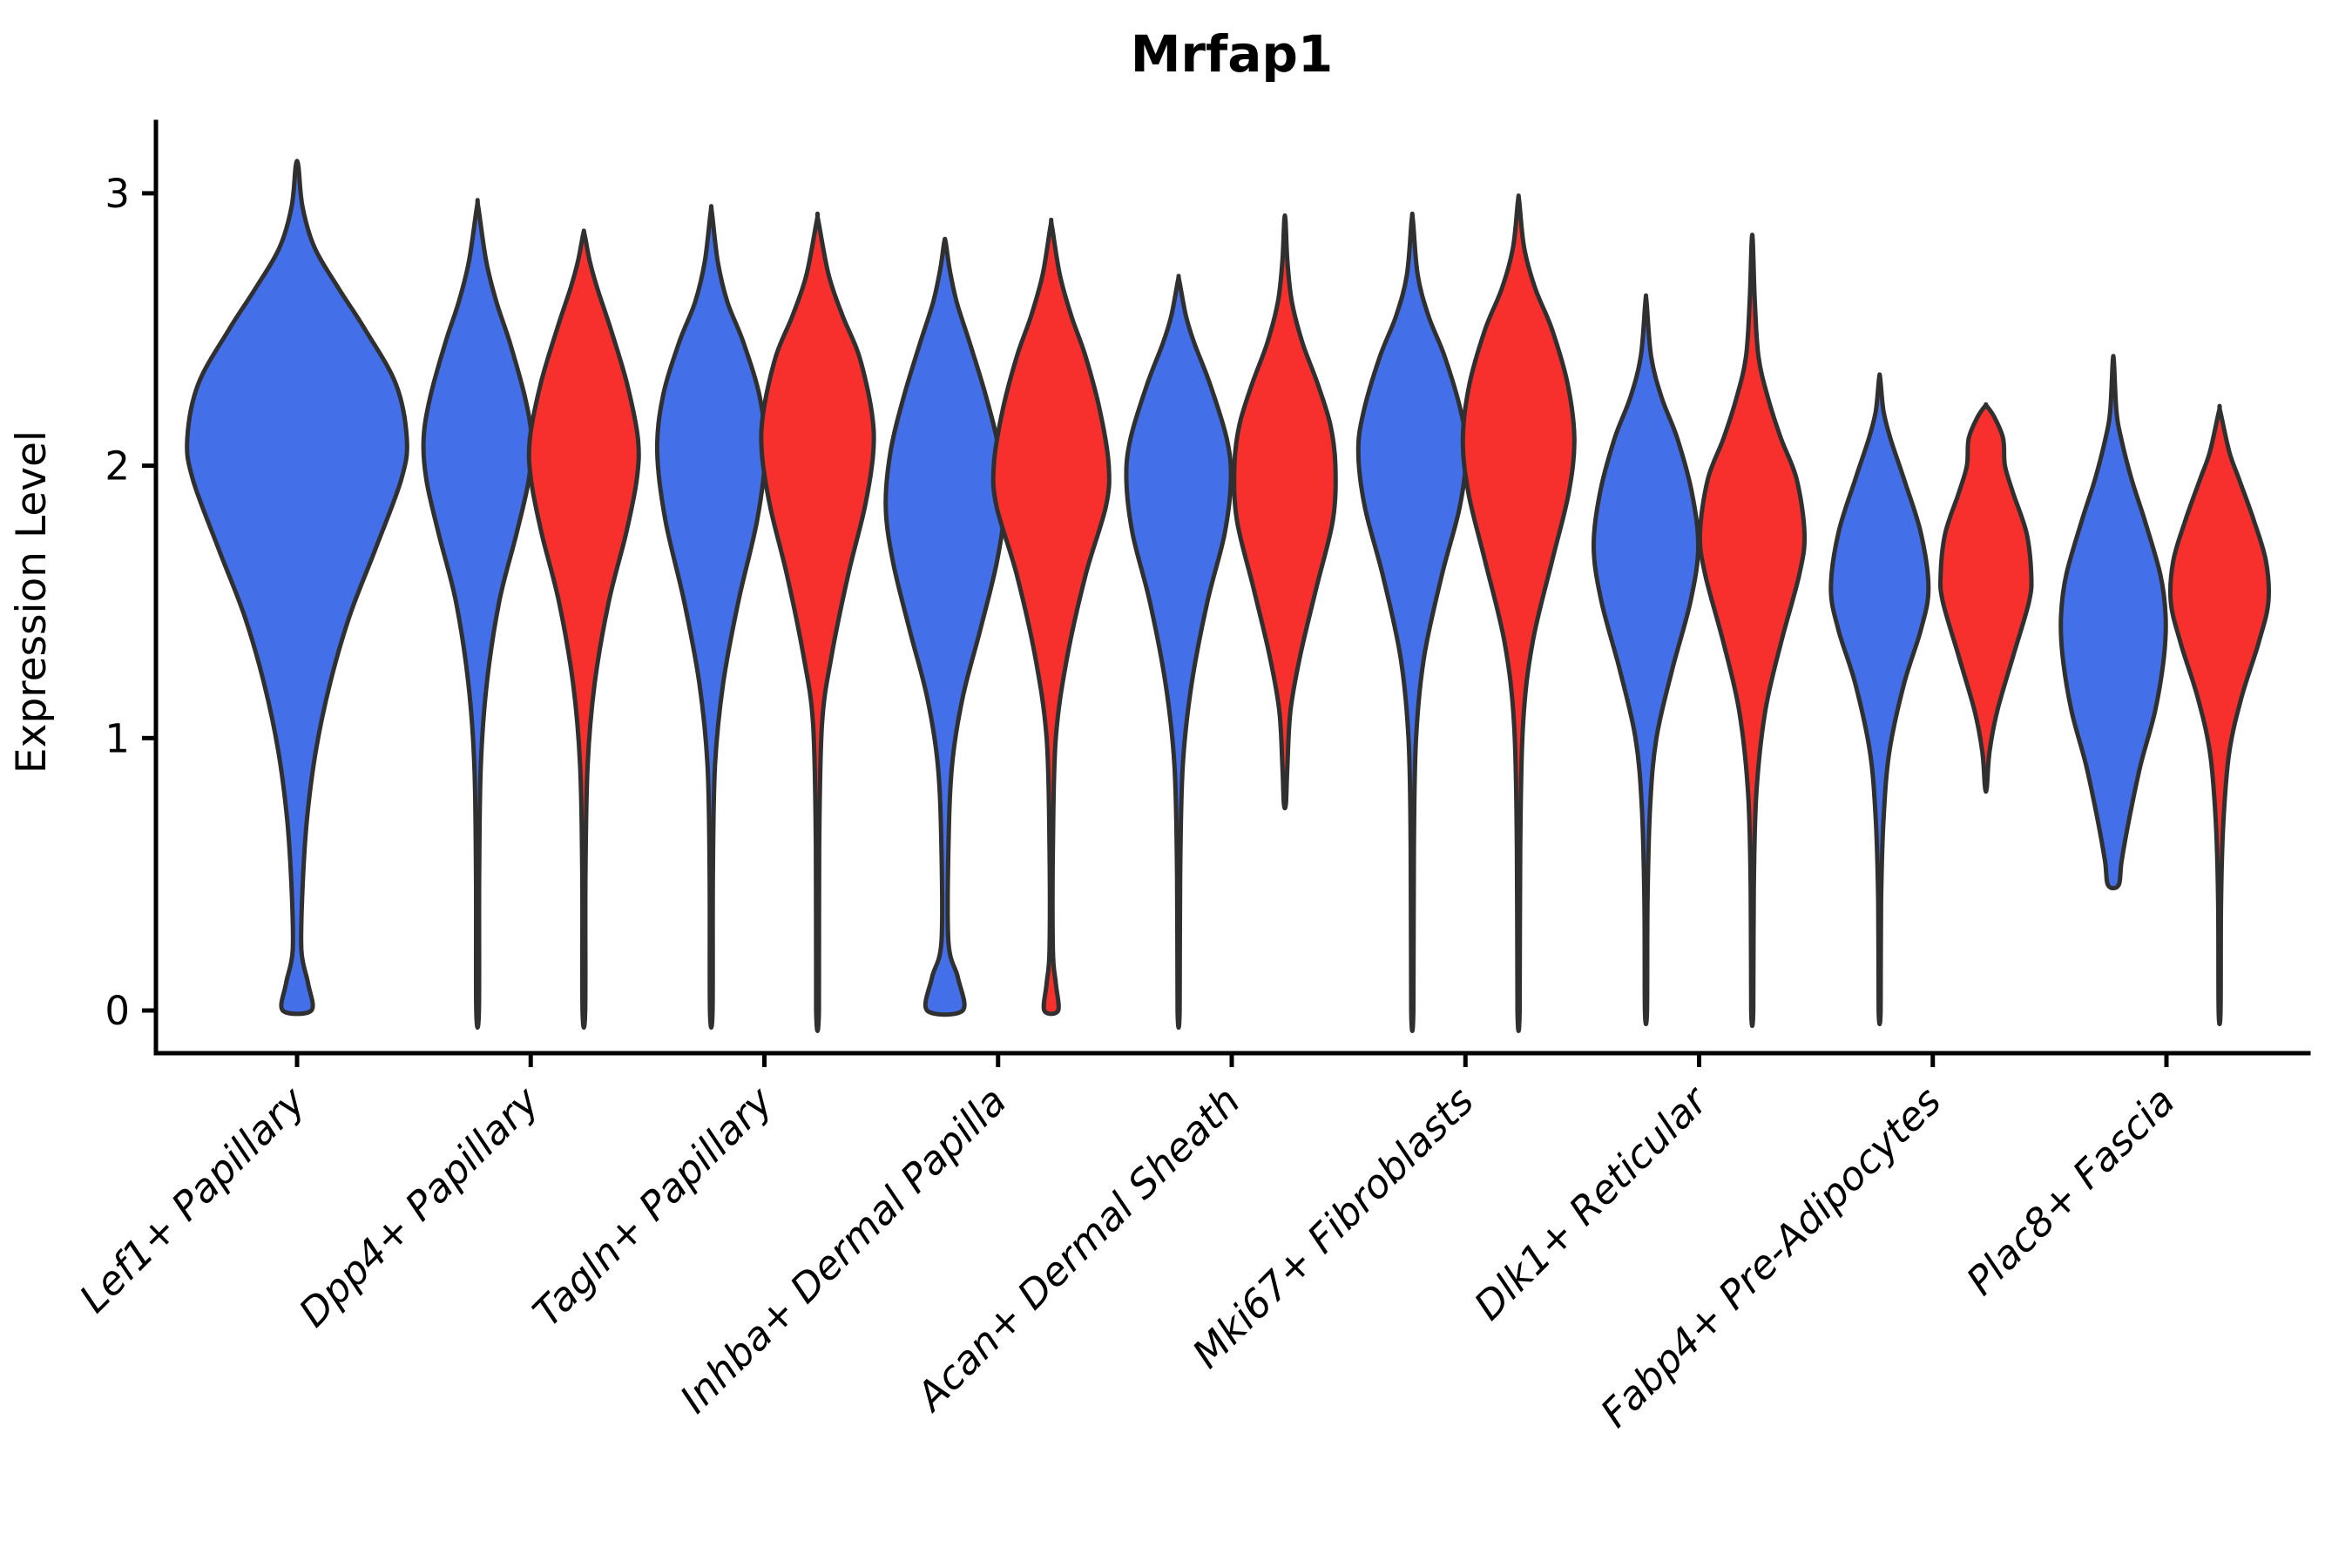 The image size is (2352, 1568). What do you see at coordinates (2219, 715) in the screenshot?
I see `violin-plac8-fascia-red` at bounding box center [2219, 715].